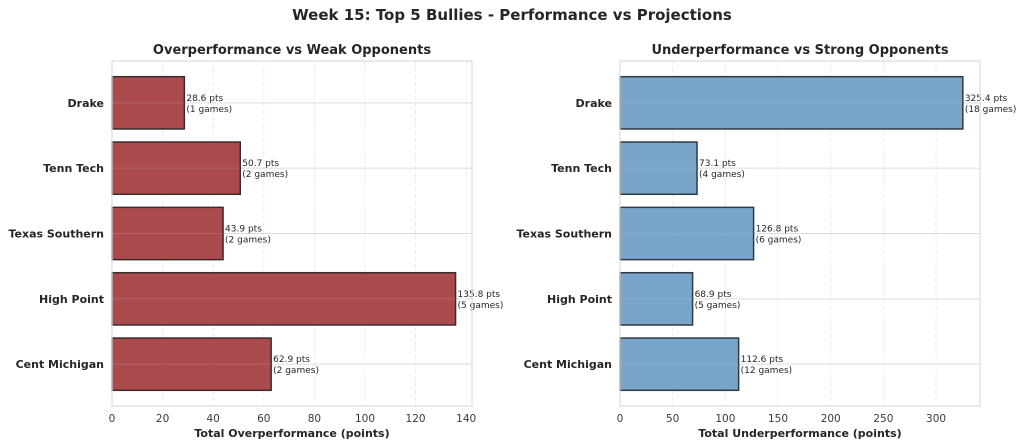 The width and height of the screenshot is (1024, 446). Describe the element at coordinates (713, 295) in the screenshot. I see `underperformance-data-label-value: 68.9 pts` at that location.